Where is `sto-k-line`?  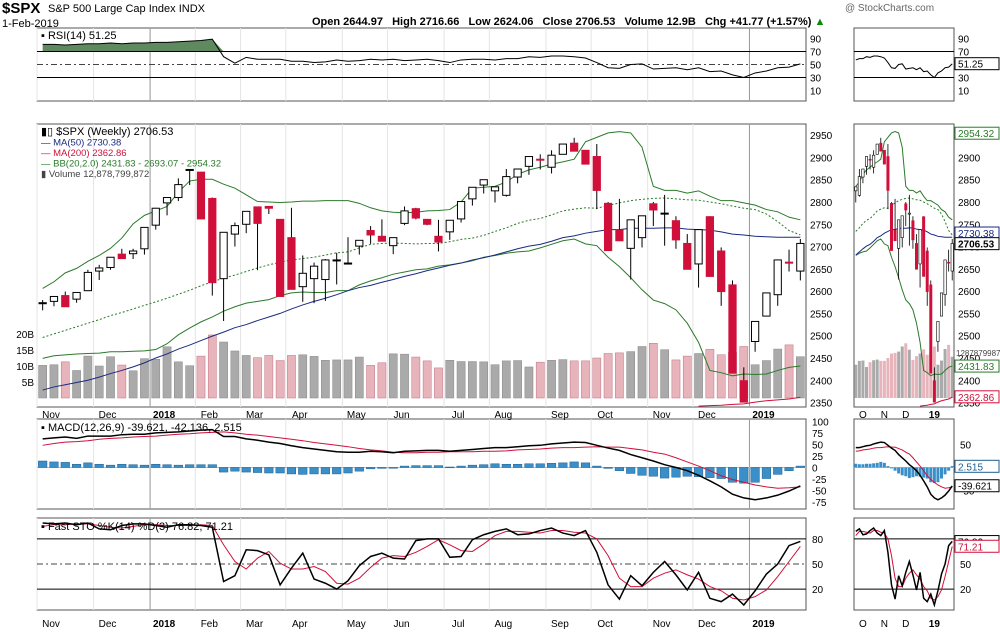 sto-k-line is located at coordinates (421, 564).